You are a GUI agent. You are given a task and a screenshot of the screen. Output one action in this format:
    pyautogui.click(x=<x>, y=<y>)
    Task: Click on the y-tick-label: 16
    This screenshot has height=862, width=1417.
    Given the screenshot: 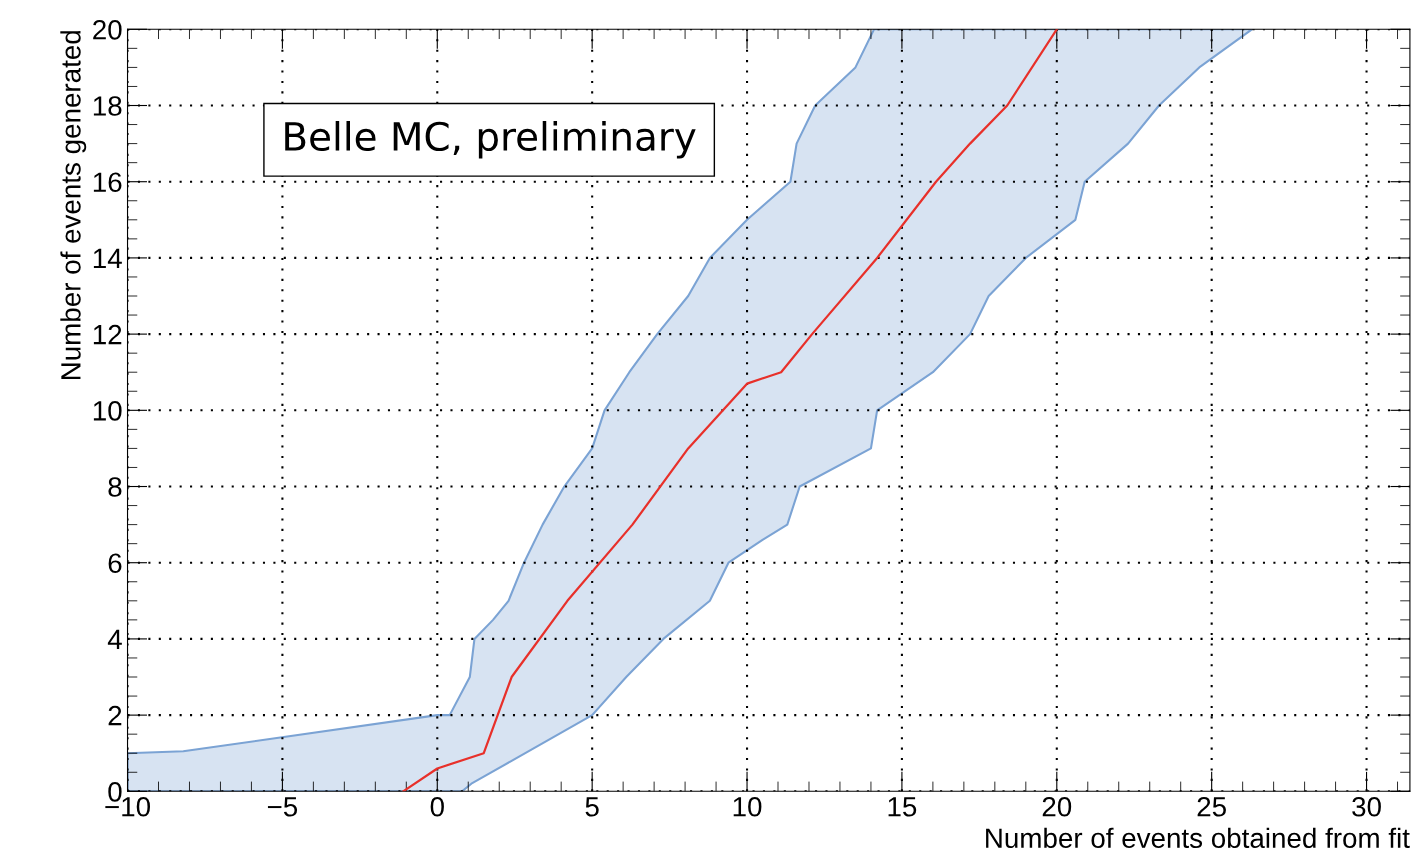 What is the action you would take?
    pyautogui.click(x=107, y=182)
    